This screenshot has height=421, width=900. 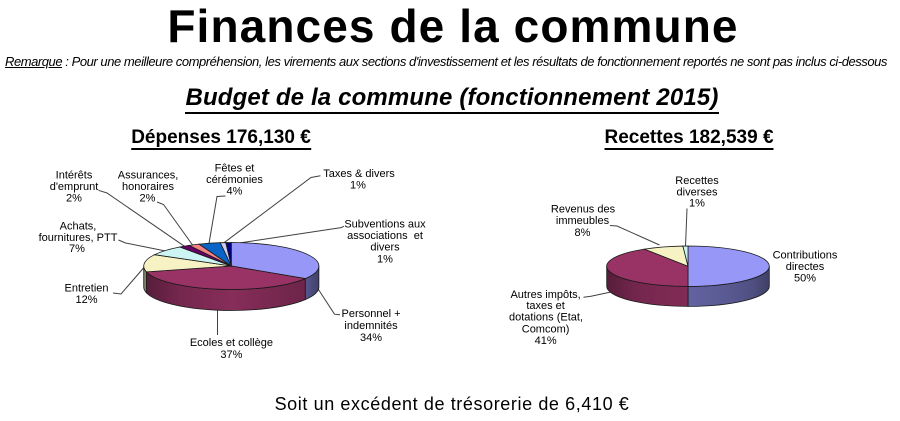 What do you see at coordinates (583, 210) in the screenshot?
I see `svg-text: Revenus des` at bounding box center [583, 210].